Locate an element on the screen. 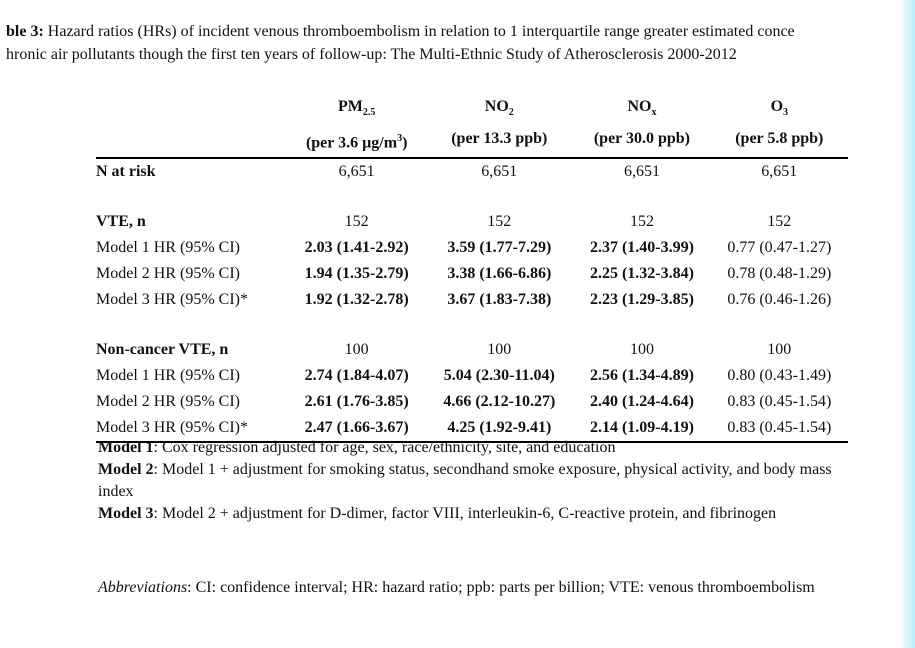 Image resolution: width=915 pixels, height=648 pixels. table-row-vte-heading: VTE, n 152 152 152 152 is located at coordinates (472, 222).